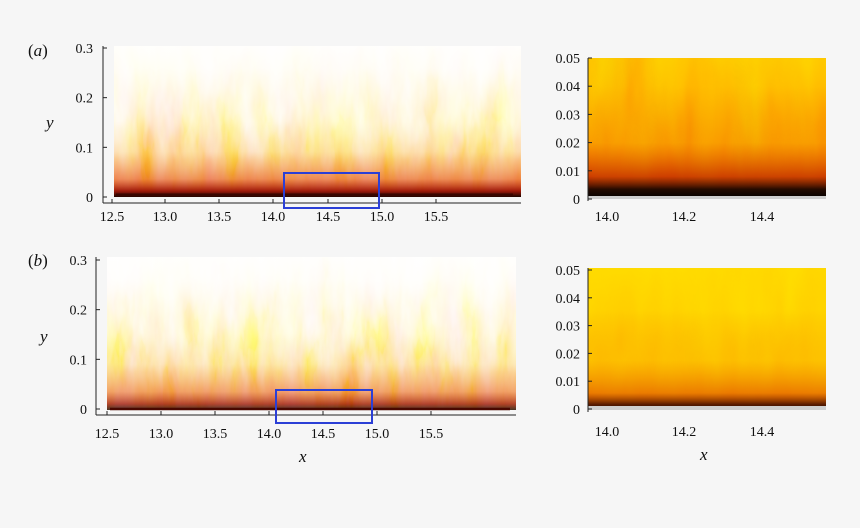 This screenshot has height=528, width=860. What do you see at coordinates (703, 454) in the screenshot?
I see `panel-b-zoom-x-label: x` at bounding box center [703, 454].